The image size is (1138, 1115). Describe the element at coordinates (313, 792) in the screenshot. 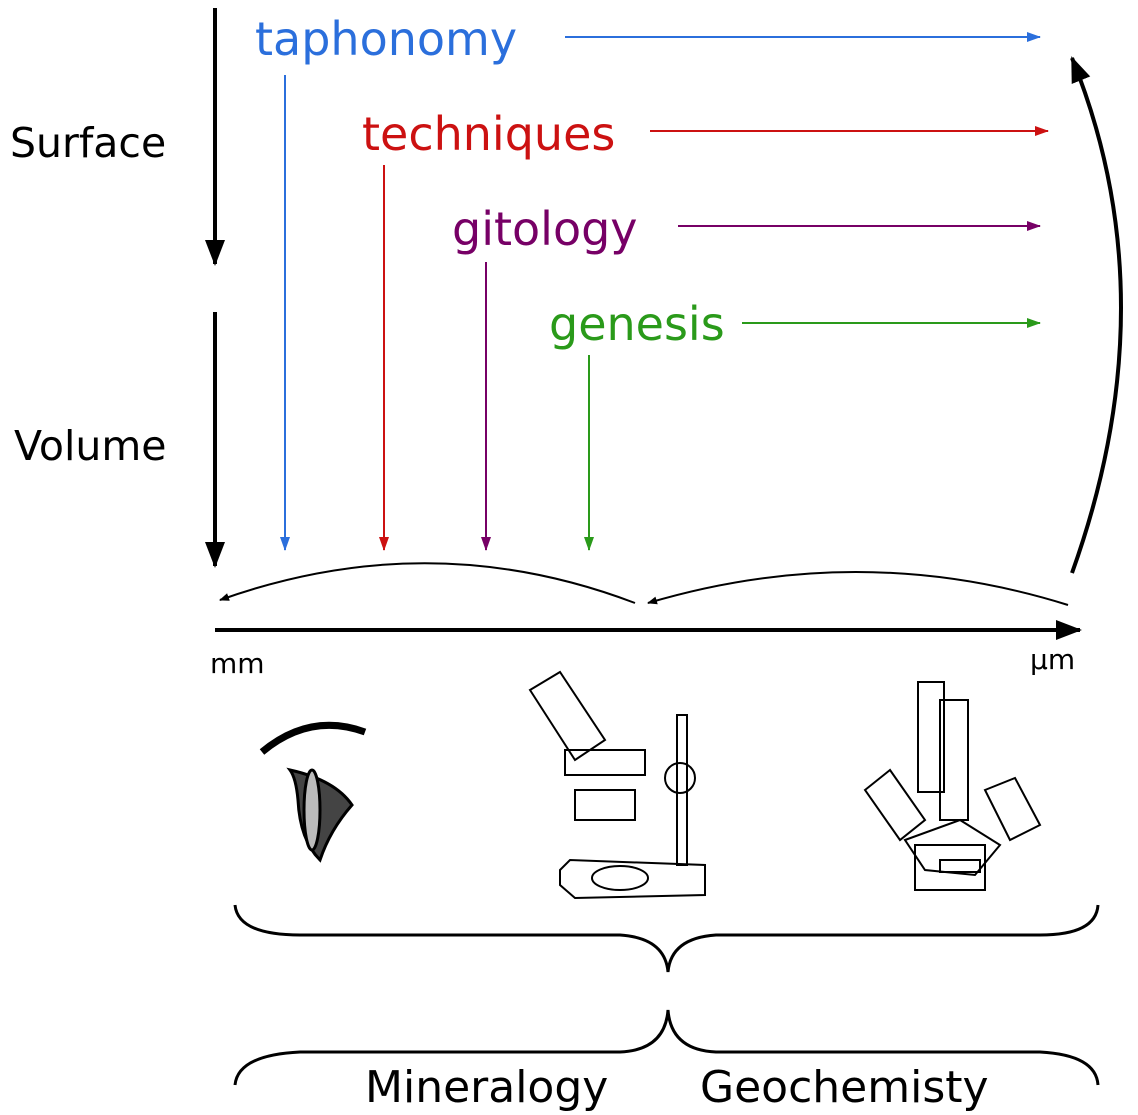

I see `eye-icon` at that location.